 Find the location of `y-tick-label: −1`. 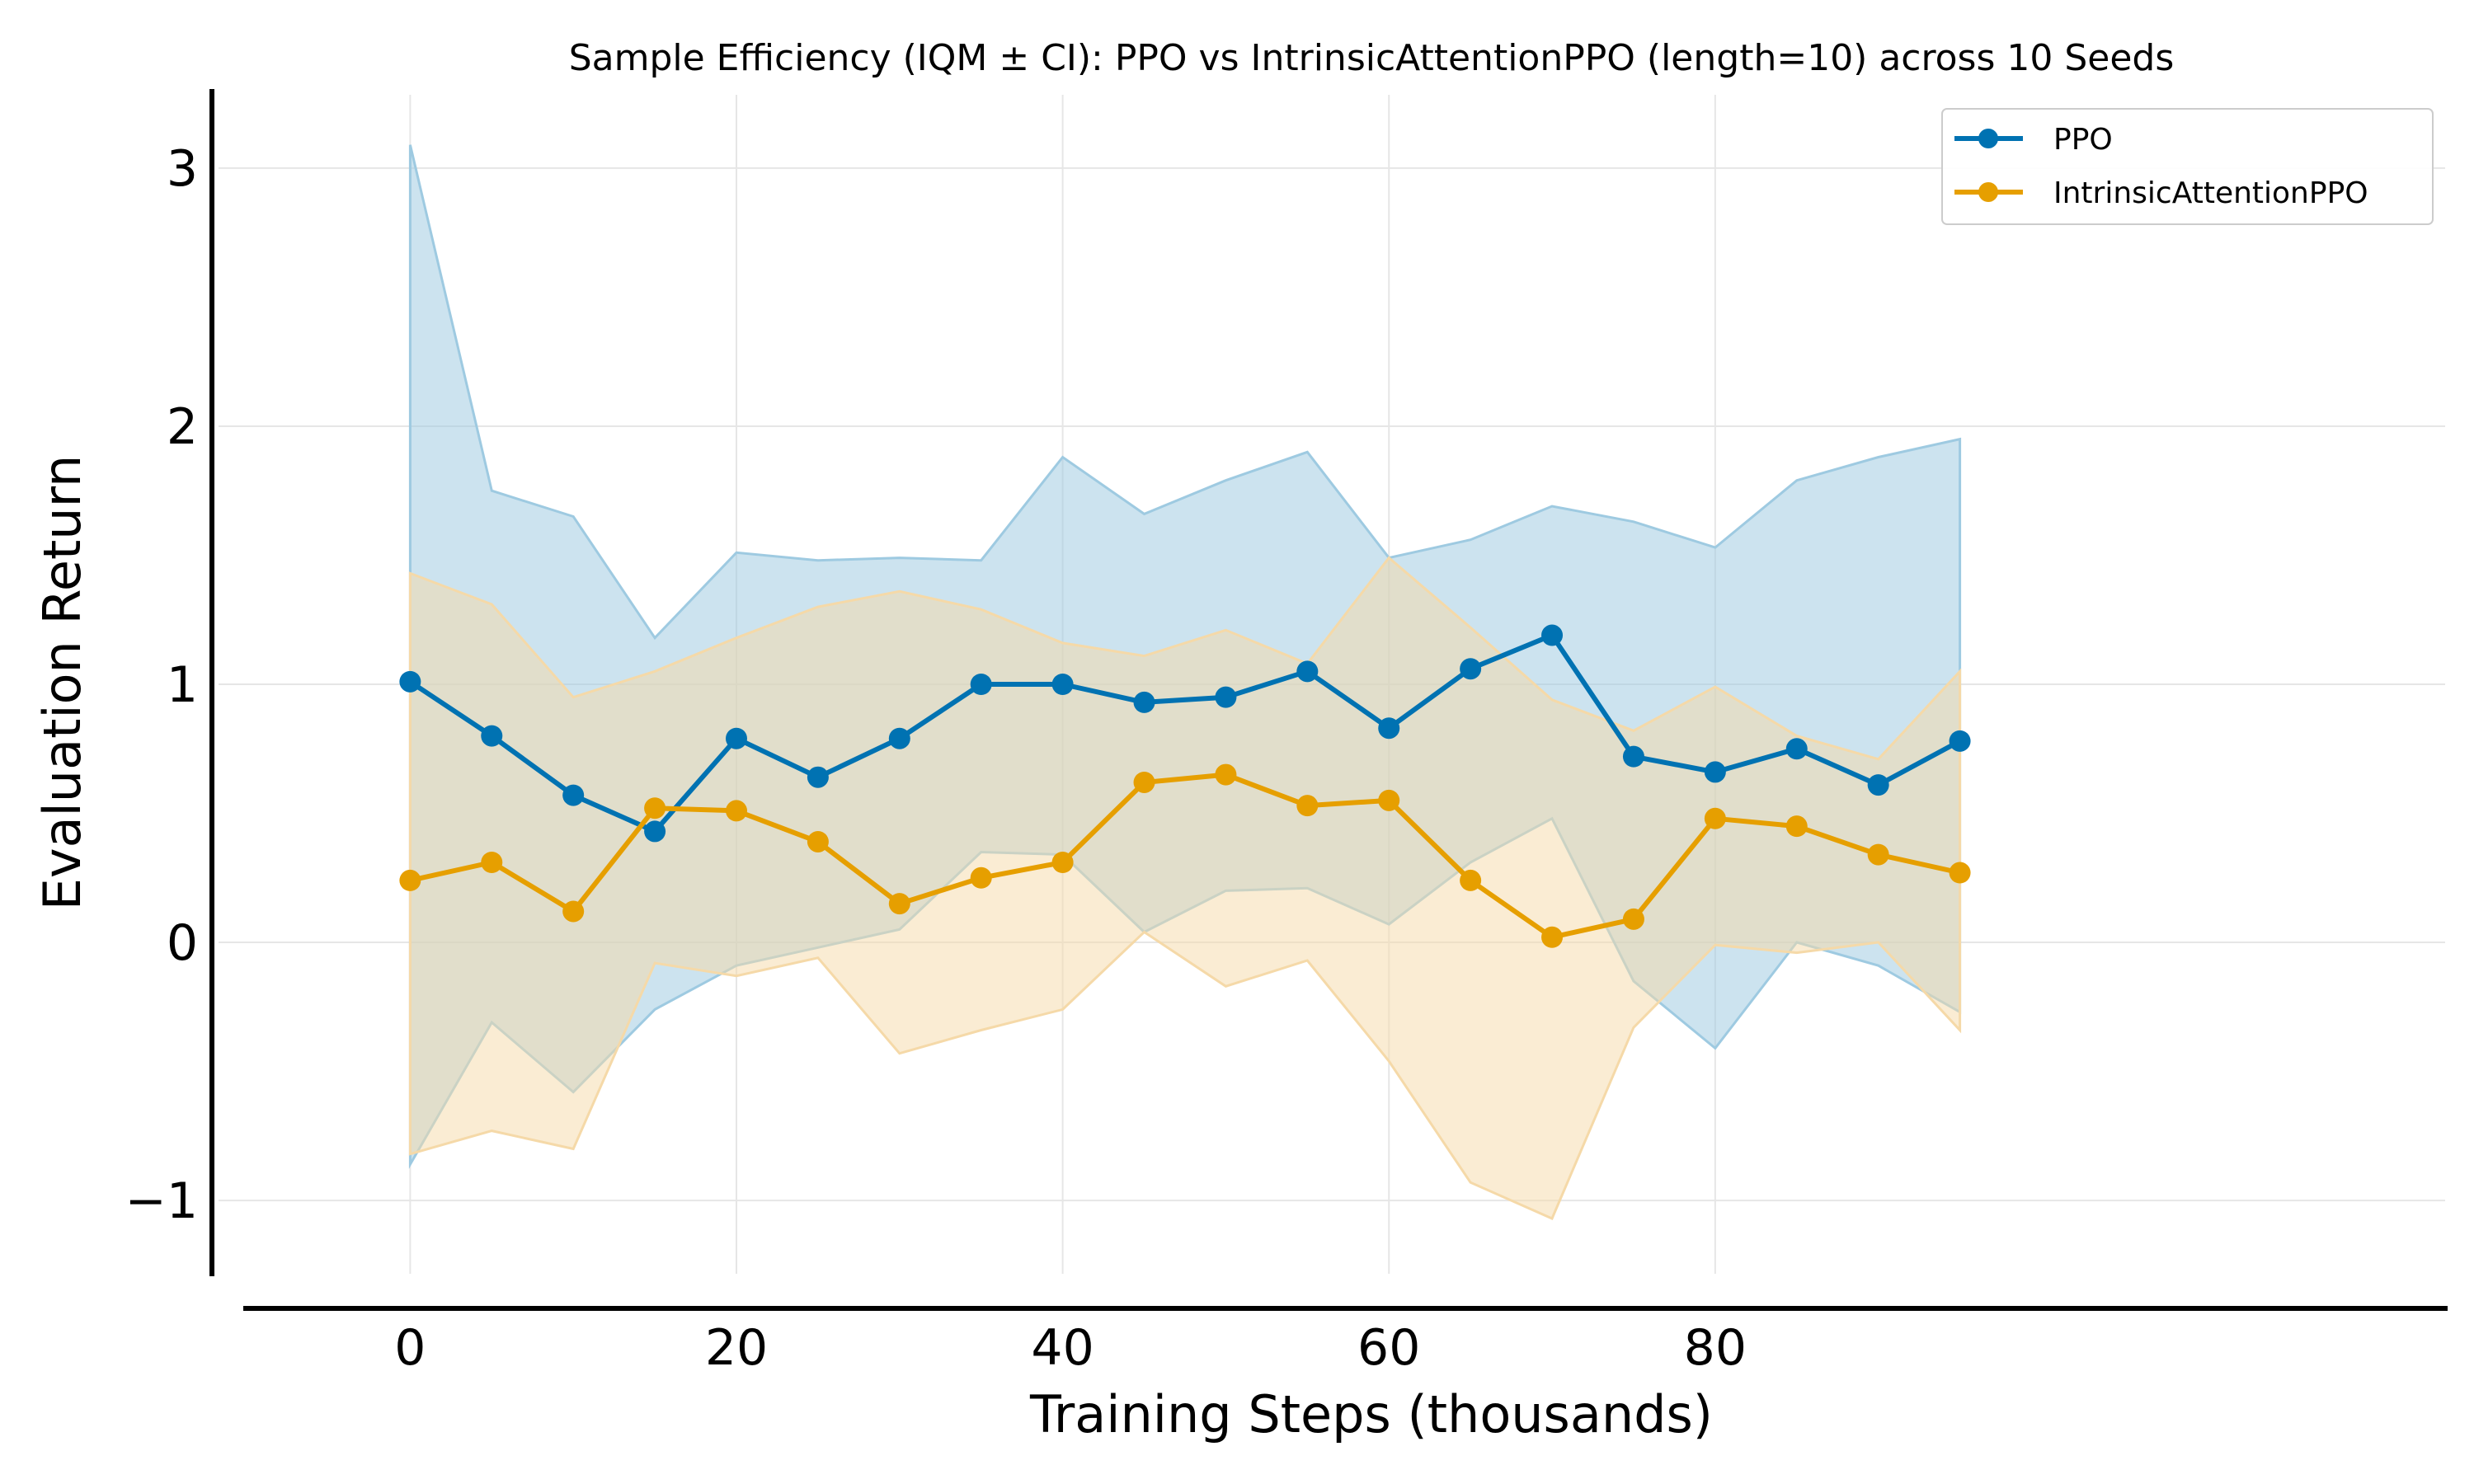

y-tick-label: −1 is located at coordinates (161, 1201).